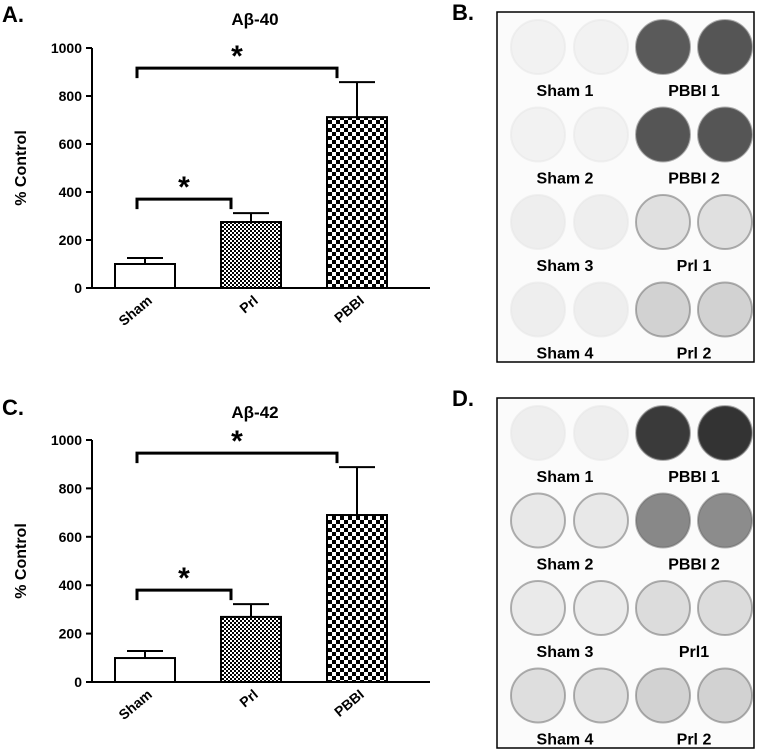 This screenshot has height=753, width=761. I want to click on panel-label: C., so click(13, 407).